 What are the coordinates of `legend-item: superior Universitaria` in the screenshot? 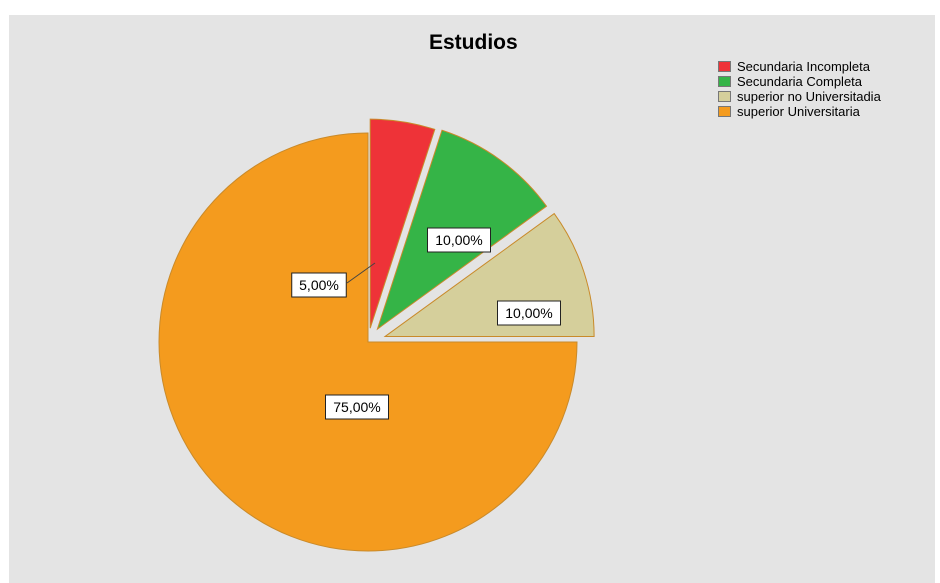 It's located at (799, 111).